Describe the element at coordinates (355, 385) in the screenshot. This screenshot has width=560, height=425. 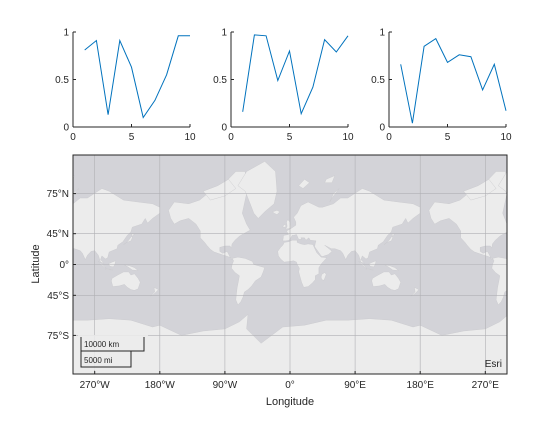
I see `lon-tick-label: 90°E` at that location.